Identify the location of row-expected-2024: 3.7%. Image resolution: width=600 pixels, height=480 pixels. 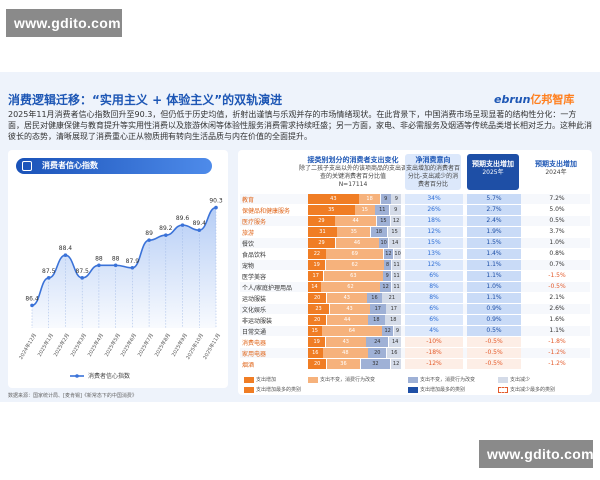
(557, 231).